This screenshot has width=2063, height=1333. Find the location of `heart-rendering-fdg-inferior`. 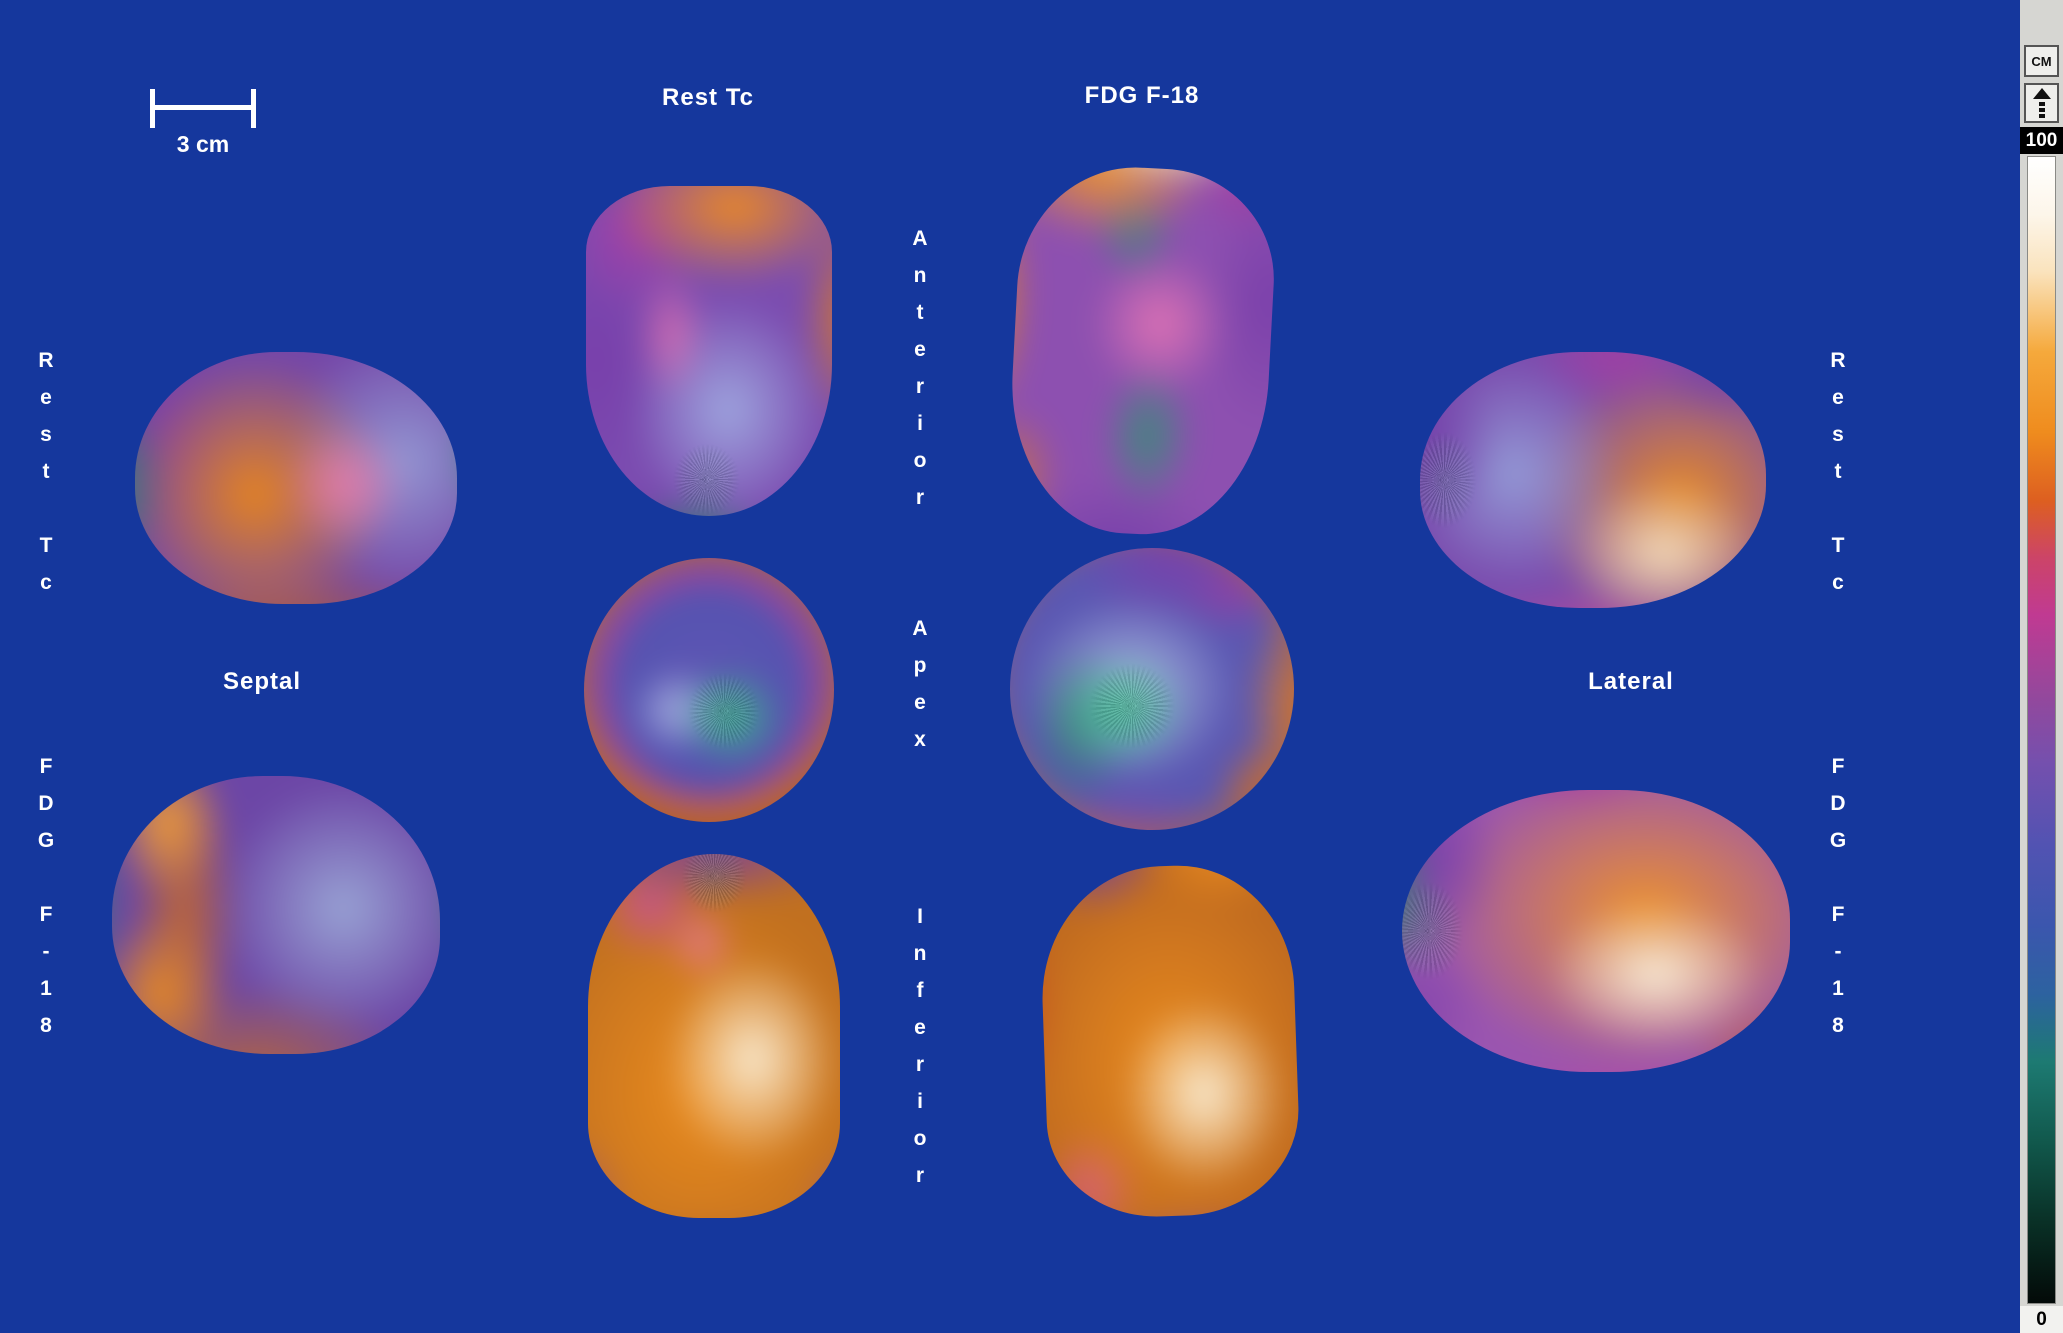

heart-rendering-fdg-inferior is located at coordinates (1170, 1041).